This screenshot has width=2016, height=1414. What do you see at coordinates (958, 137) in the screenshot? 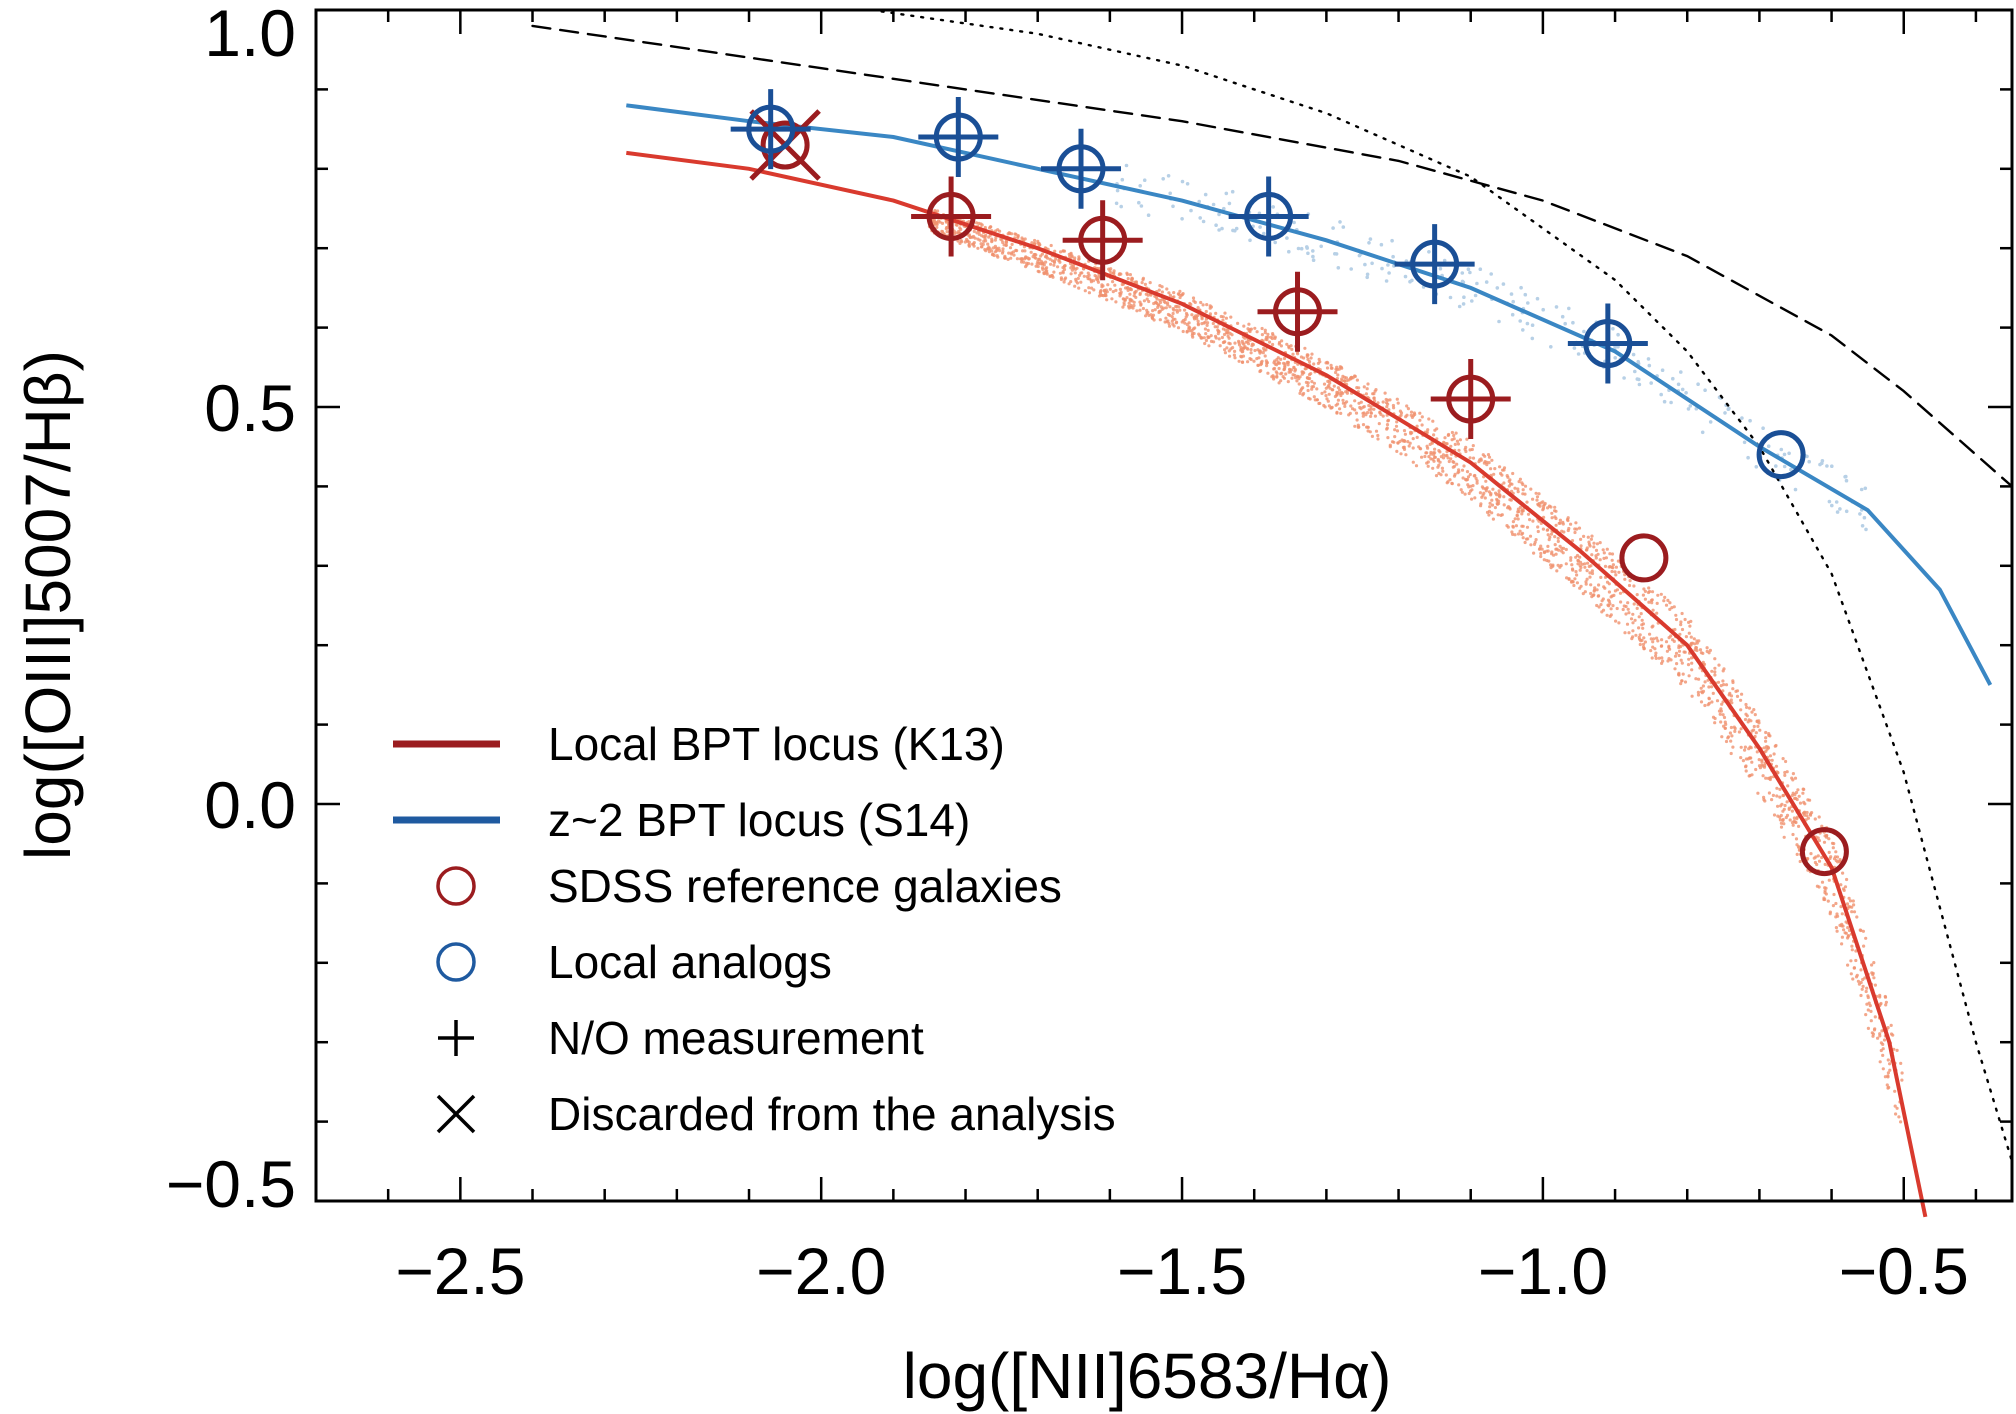
I see `local-analog-marker` at bounding box center [958, 137].